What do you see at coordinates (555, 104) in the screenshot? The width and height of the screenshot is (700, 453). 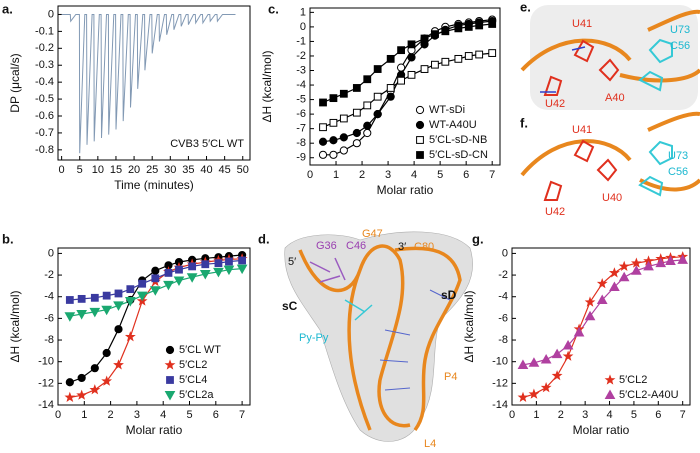 I see `structure-label: U42` at bounding box center [555, 104].